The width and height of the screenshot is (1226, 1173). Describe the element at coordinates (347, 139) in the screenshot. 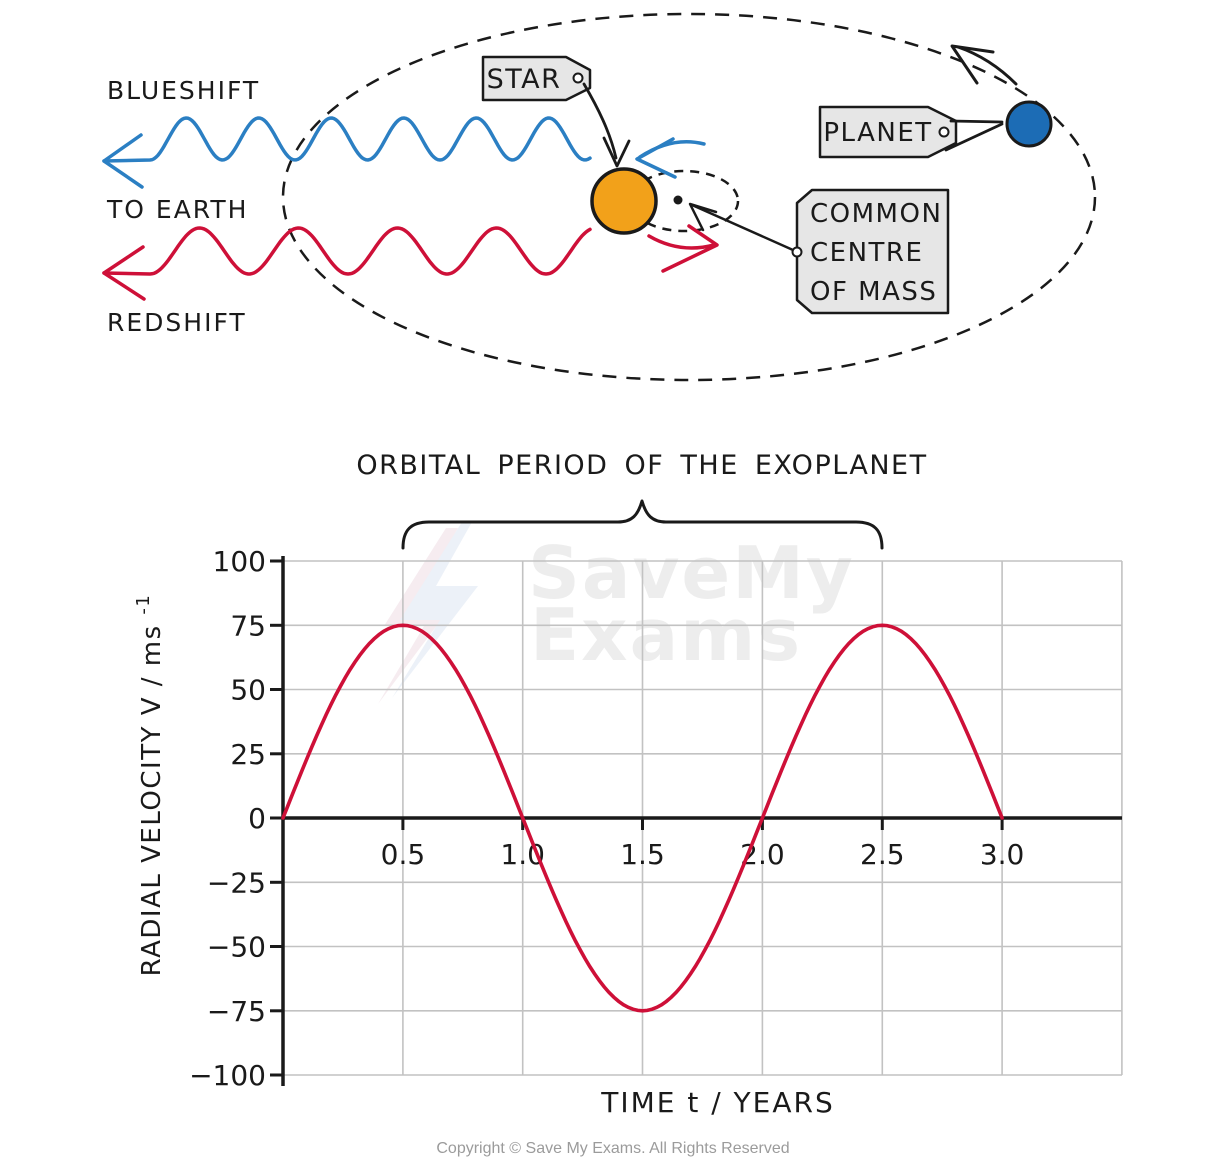

I see `blueshift-wave` at that location.